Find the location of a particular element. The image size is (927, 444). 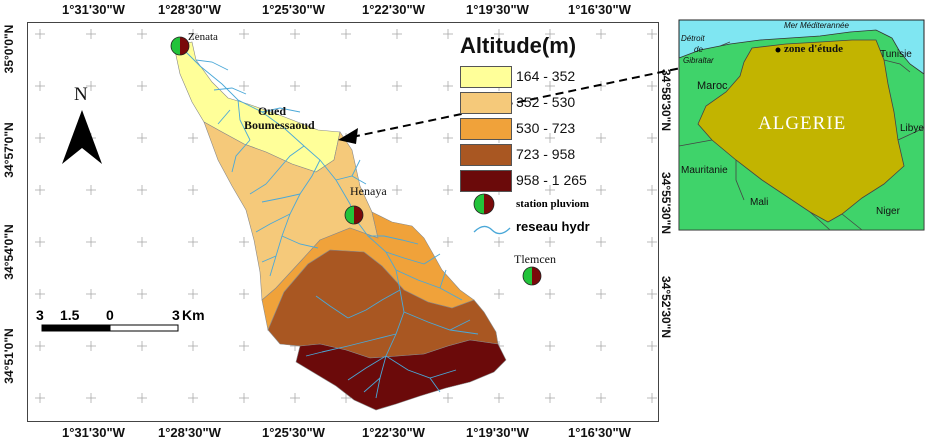

coord-top-1: 1°31'30"W is located at coordinates (93, 9).